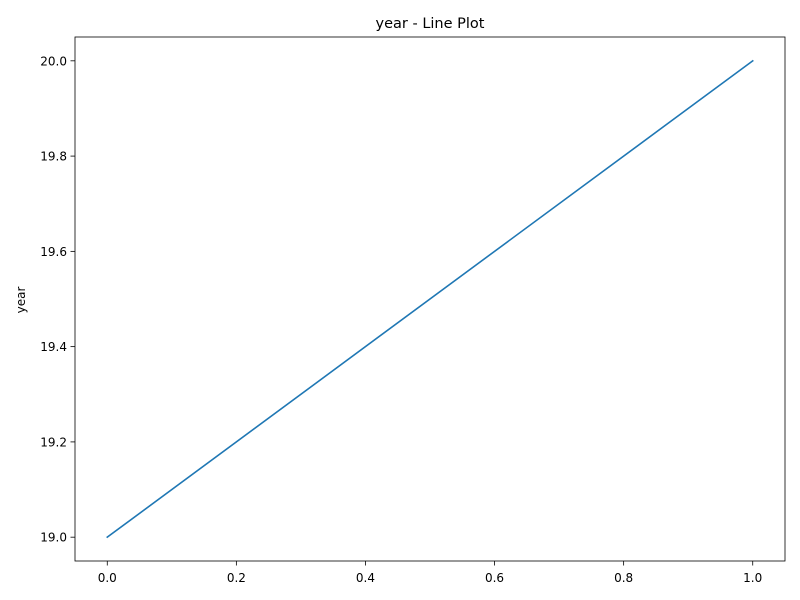 Image resolution: width=800 pixels, height=600 pixels. Describe the element at coordinates (752, 578) in the screenshot. I see `x-tick-label: 1.0` at that location.